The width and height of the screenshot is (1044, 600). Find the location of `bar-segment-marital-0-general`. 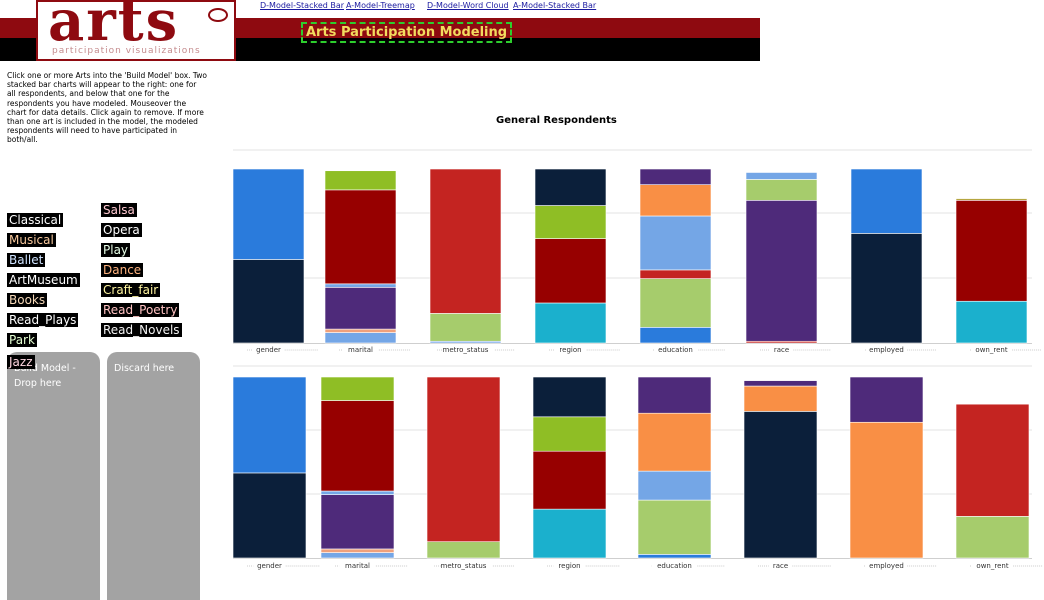

bar-segment-marital-0-general is located at coordinates (360, 338).